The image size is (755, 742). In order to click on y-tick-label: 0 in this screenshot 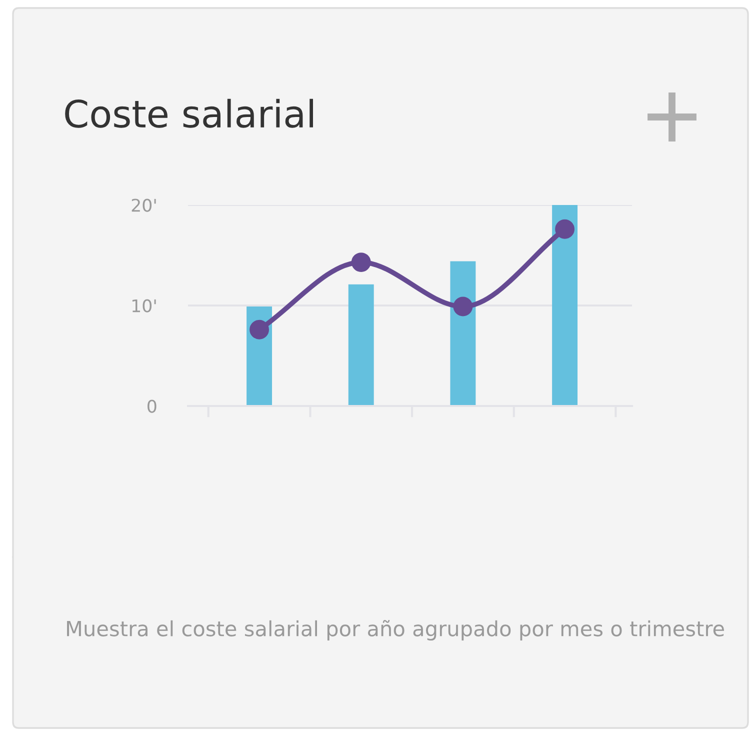, I will do `click(152, 406)`.